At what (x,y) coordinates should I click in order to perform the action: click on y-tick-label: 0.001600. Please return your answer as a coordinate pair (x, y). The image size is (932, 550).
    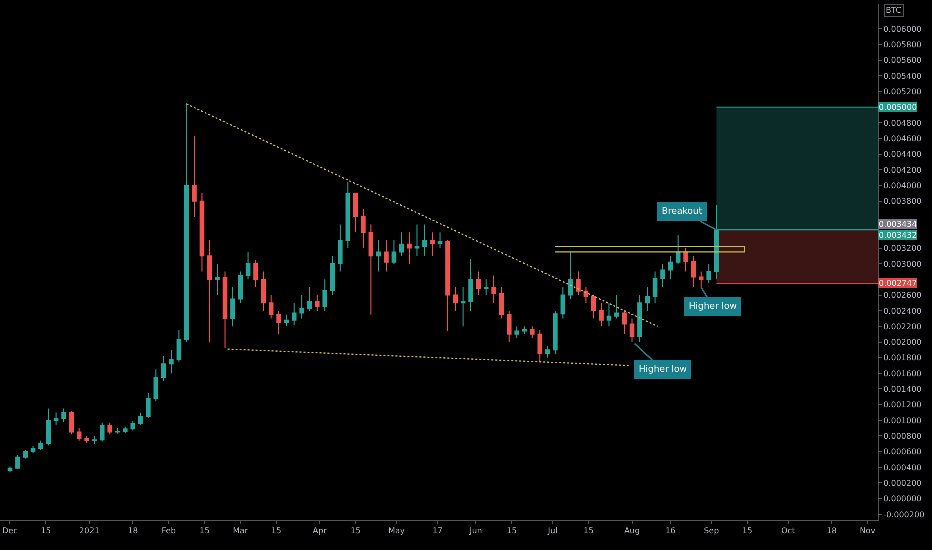
    Looking at the image, I should click on (903, 373).